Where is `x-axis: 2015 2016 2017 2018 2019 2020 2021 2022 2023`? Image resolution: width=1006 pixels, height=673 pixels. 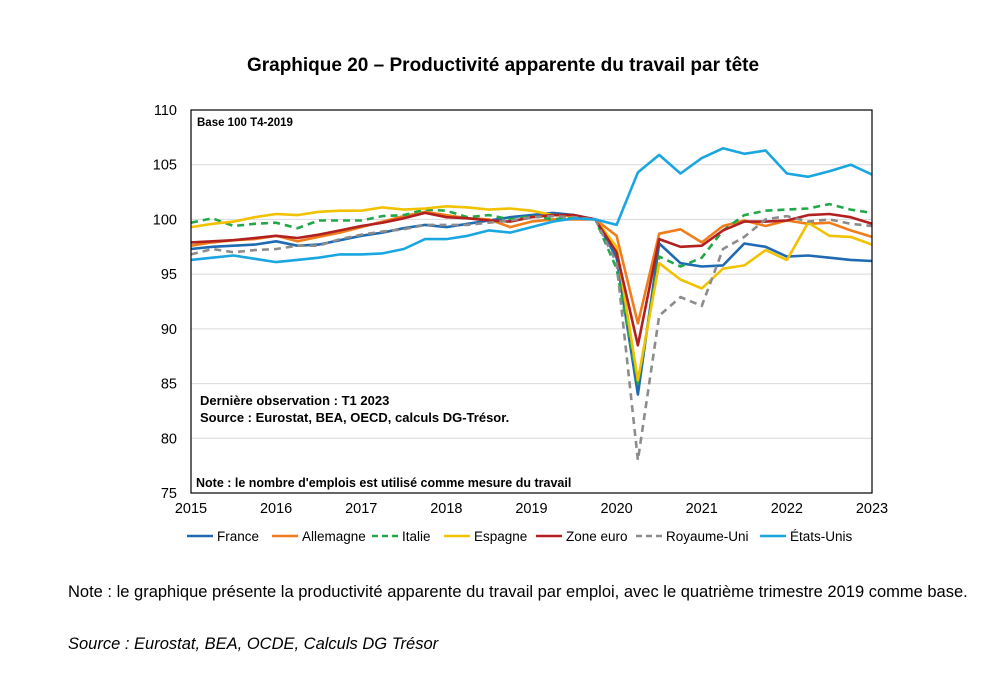
x-axis: 2015 2016 2017 2018 2019 2020 2021 2022 2023 is located at coordinates (531, 509).